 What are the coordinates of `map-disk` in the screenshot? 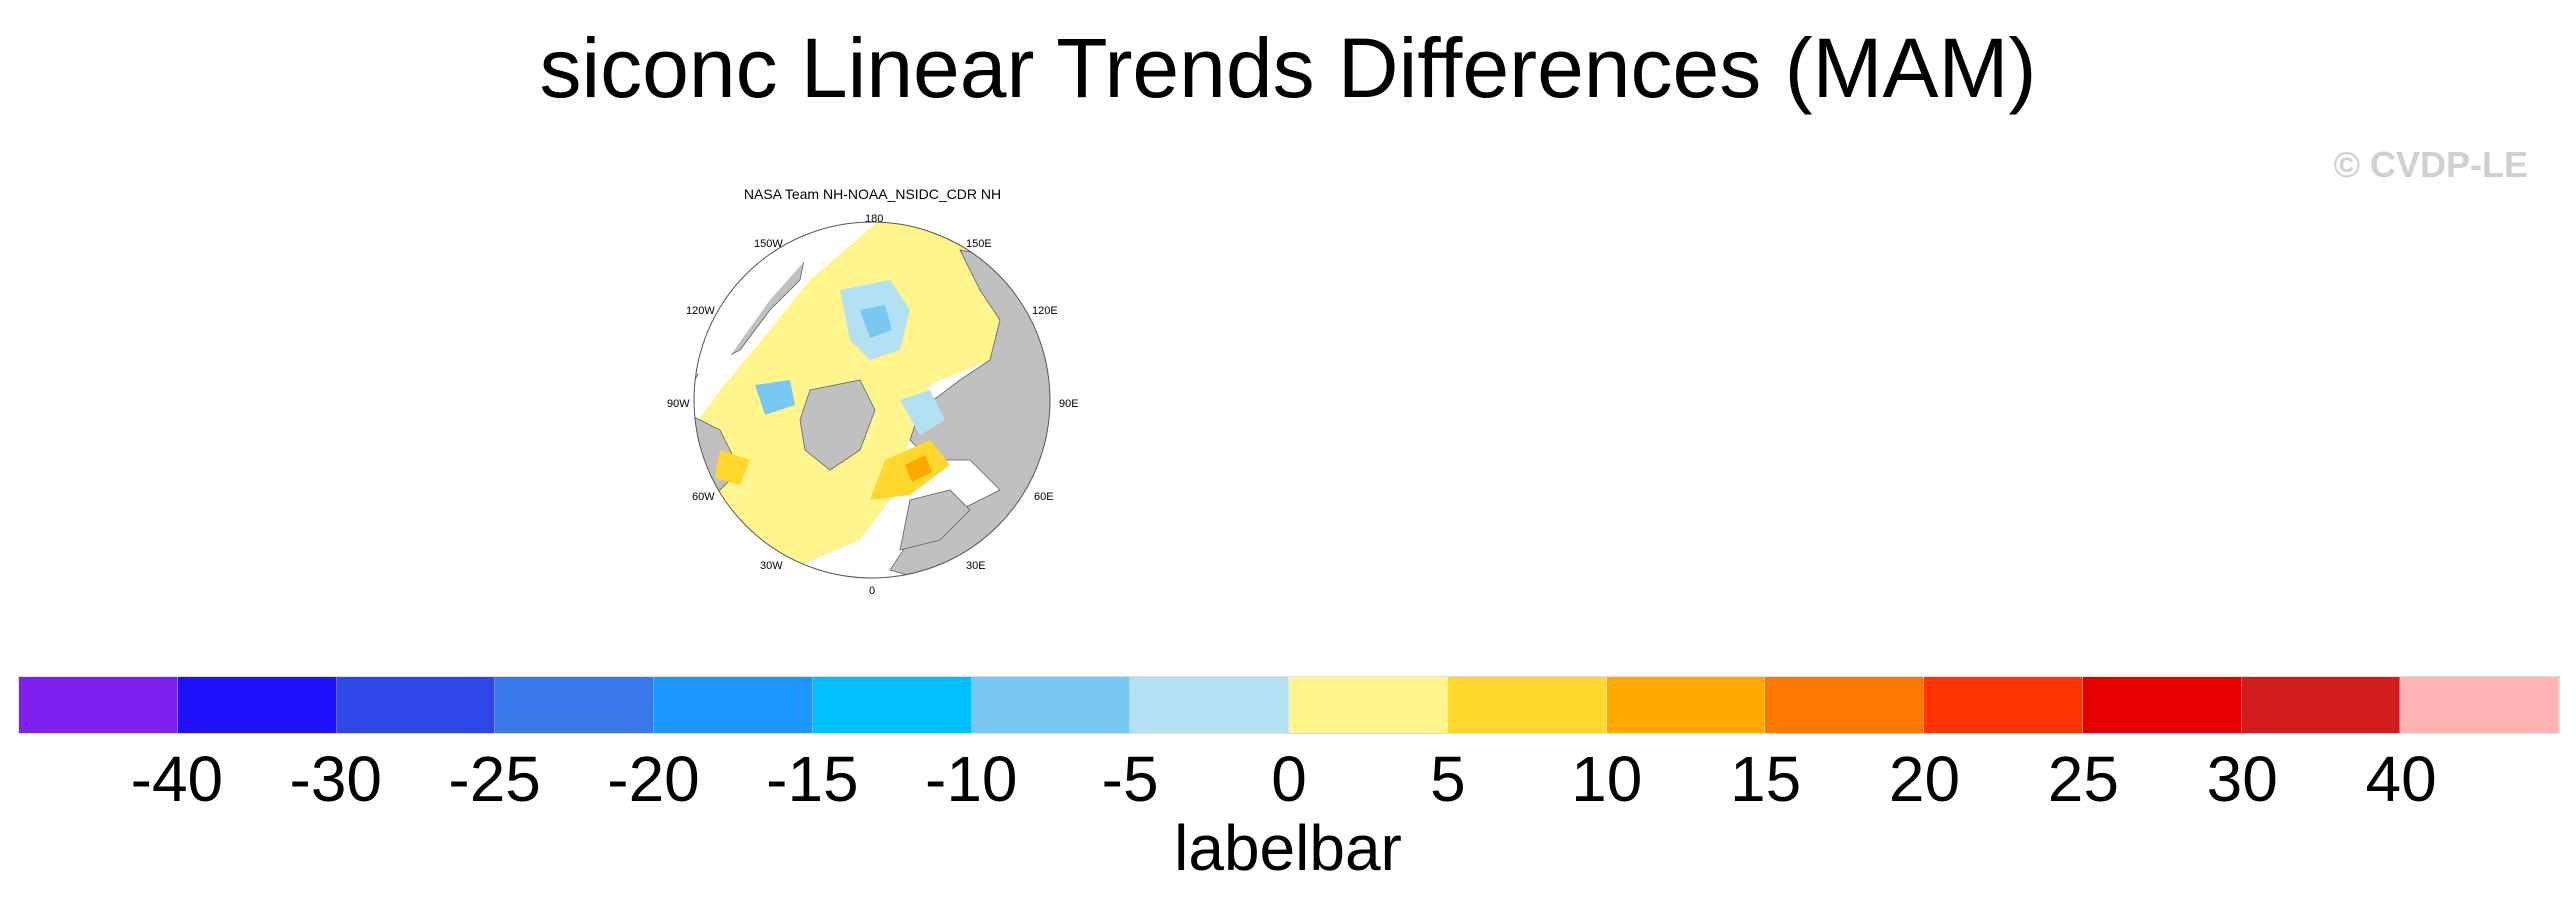 It's located at (872, 400).